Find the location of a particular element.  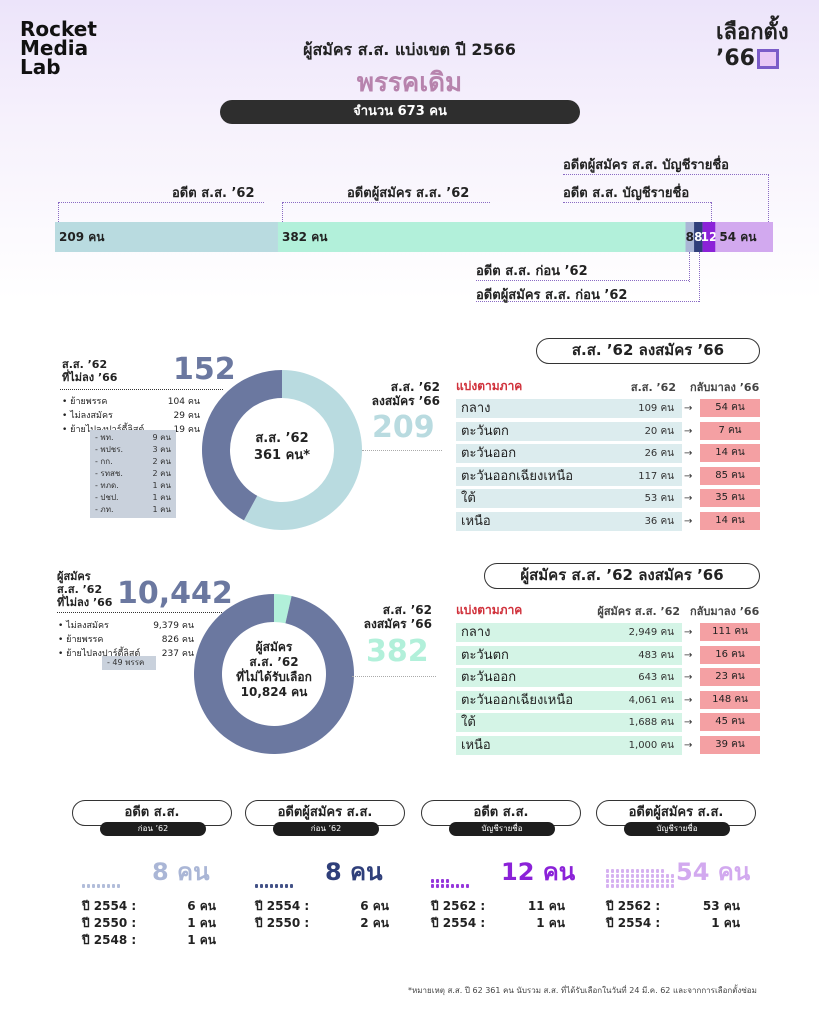

stacked-bar: 209 คน 382 คน 8 812 54 คน is located at coordinates (414, 237).